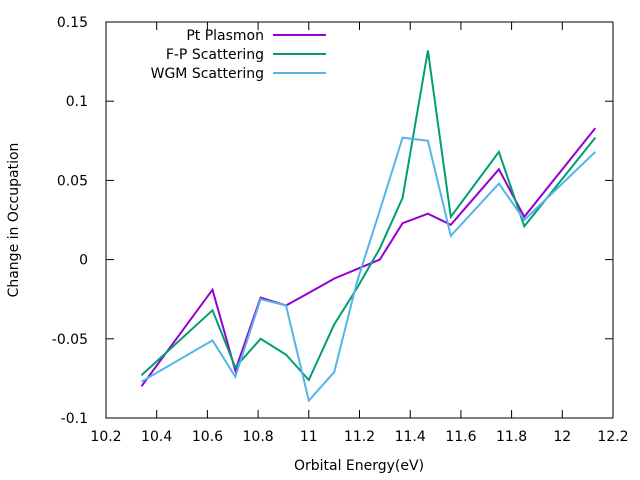  What do you see at coordinates (612, 437) in the screenshot?
I see `x-tick-label: 12.2` at bounding box center [612, 437].